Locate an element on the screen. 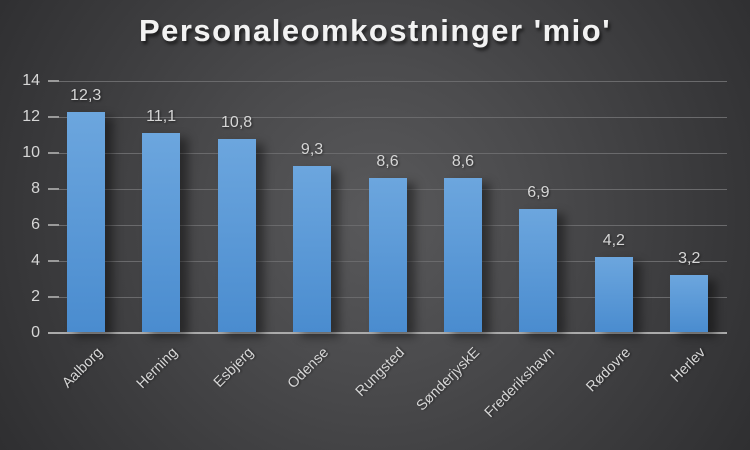 This screenshot has width=750, height=450. y-axis-label: 6 is located at coordinates (35, 224).